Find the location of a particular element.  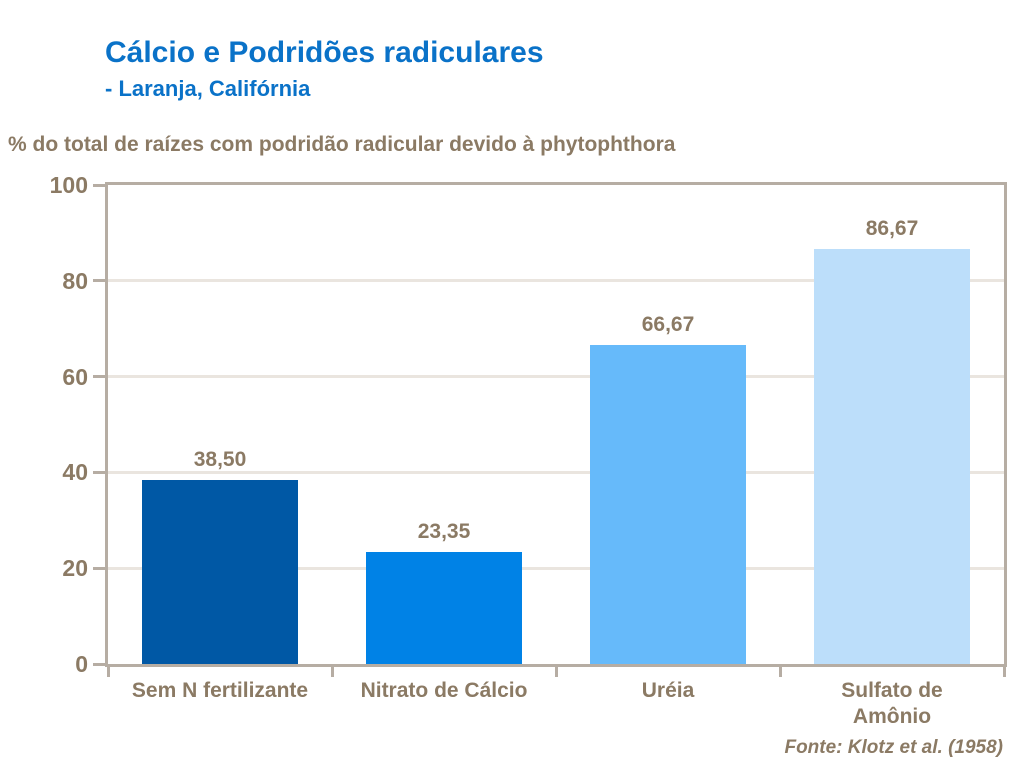

category-label: Uréia is located at coordinates (668, 690).